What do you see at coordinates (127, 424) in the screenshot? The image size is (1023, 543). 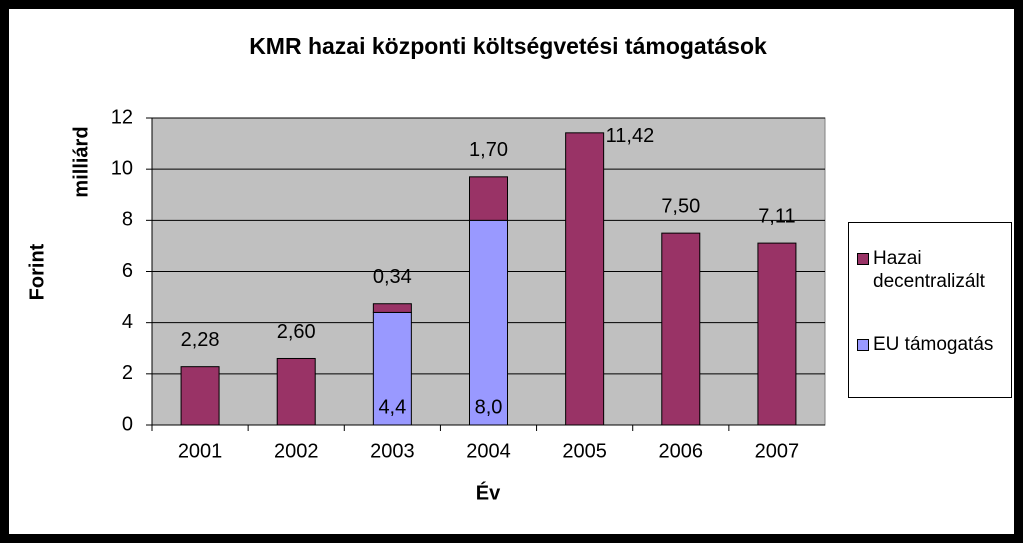 I see `y-tick-label: 0` at bounding box center [127, 424].